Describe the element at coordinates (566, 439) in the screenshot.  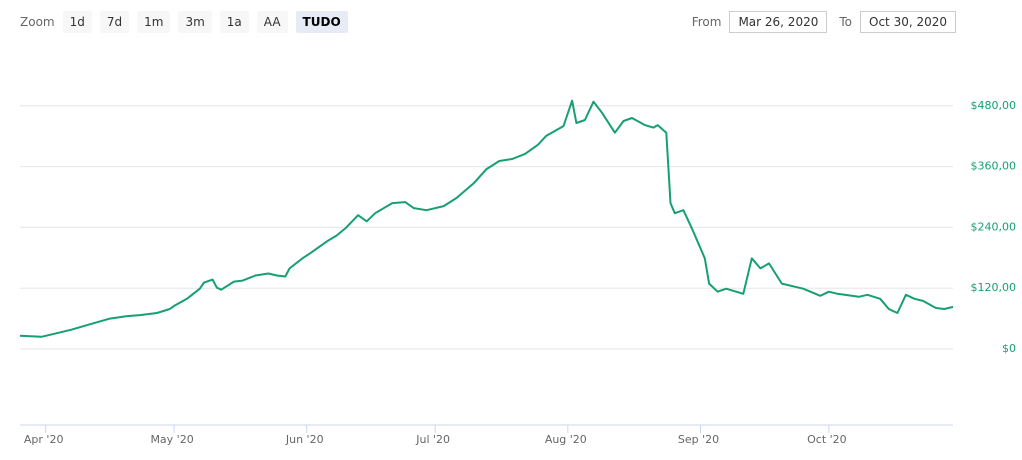
I see `x-tick-label: Aug '20` at that location.